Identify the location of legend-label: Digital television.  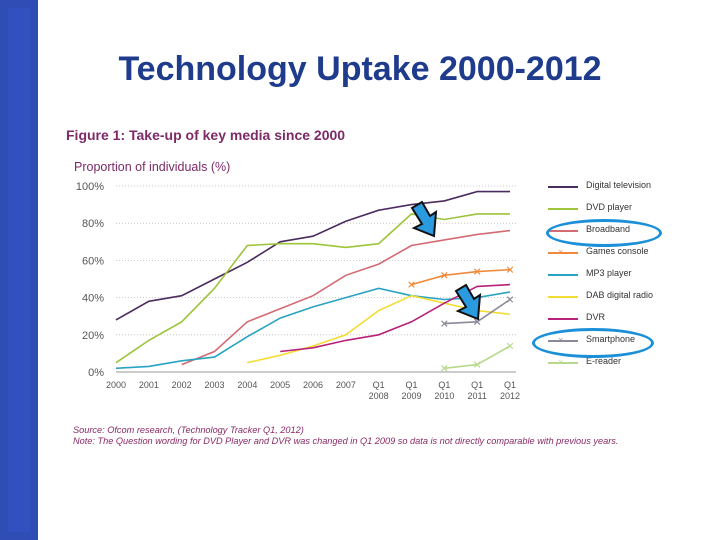
(619, 185).